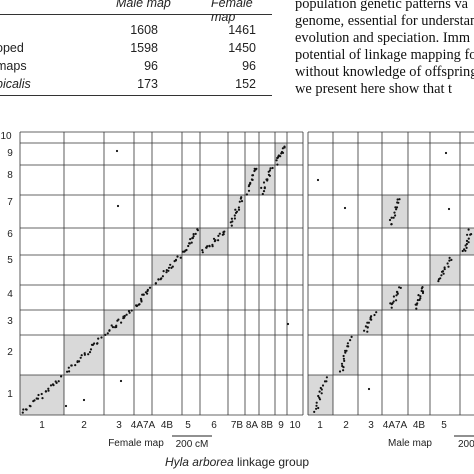 This screenshot has width=474, height=474. What do you see at coordinates (466, 444) in the screenshot?
I see `scale-bar-label: 200` at bounding box center [466, 444].